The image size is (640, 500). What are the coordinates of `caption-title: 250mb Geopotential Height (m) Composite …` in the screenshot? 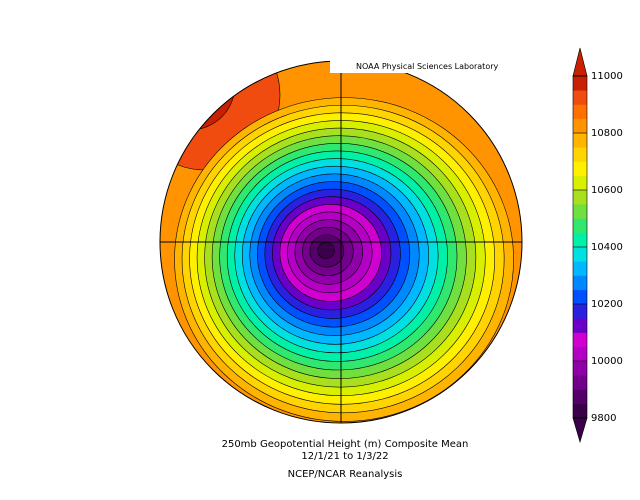 It's located at (345, 444).